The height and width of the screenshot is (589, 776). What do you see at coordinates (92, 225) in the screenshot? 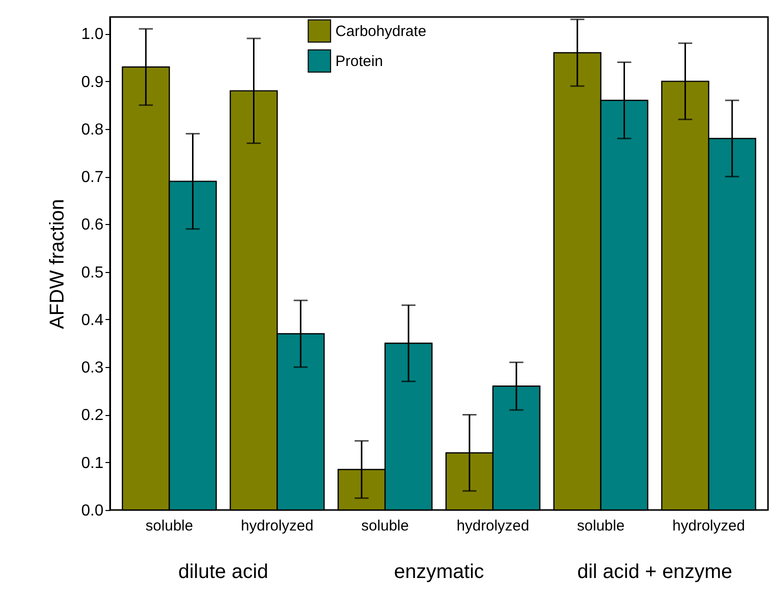
I see `y-tick-label: 0.6` at bounding box center [92, 225].